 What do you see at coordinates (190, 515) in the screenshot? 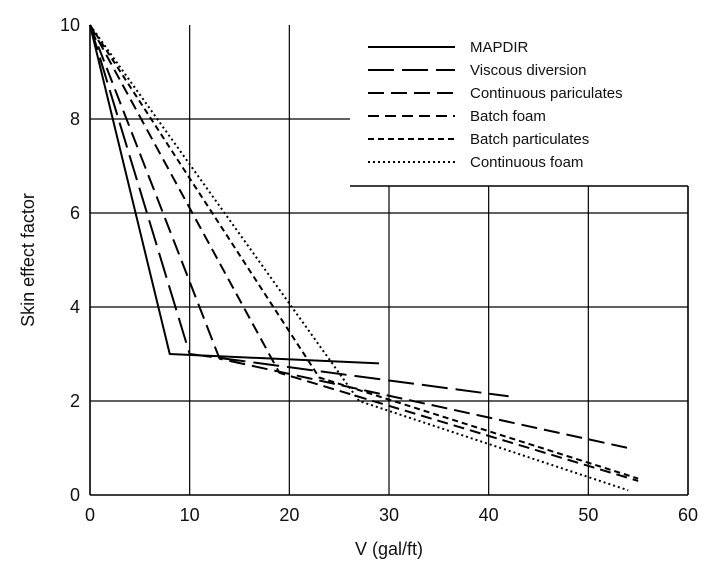
I see `x-tick-label-10: 10` at bounding box center [190, 515].